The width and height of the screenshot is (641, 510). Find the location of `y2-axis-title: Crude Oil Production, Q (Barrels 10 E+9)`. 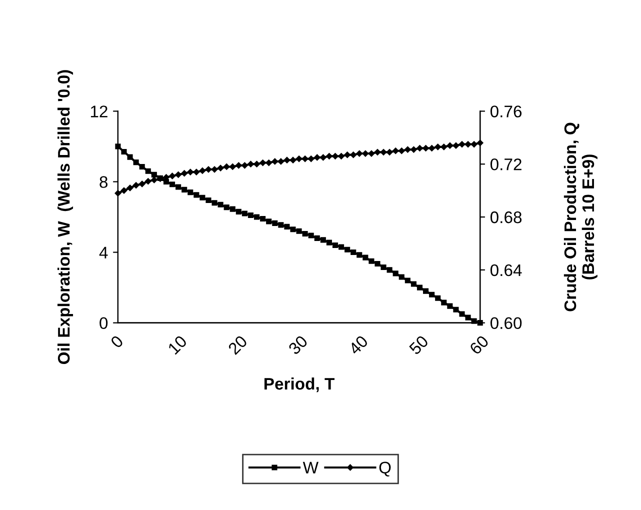

y2-axis-title: Crude Oil Production, Q (Barrels 10 E+9) is located at coordinates (581, 217).